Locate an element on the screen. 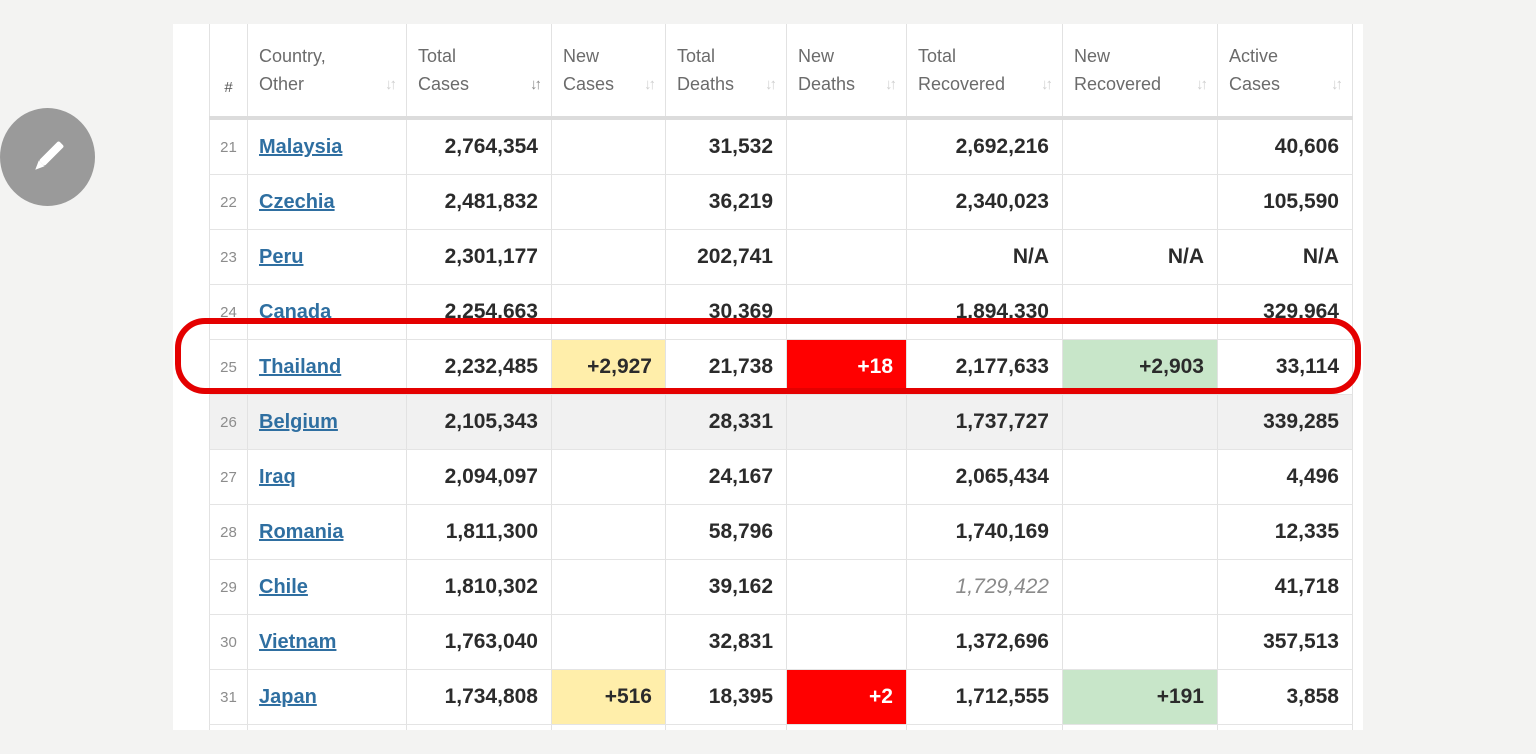 The height and width of the screenshot is (754, 1536). total-recovered-cell: 2,065,434 is located at coordinates (984, 477).